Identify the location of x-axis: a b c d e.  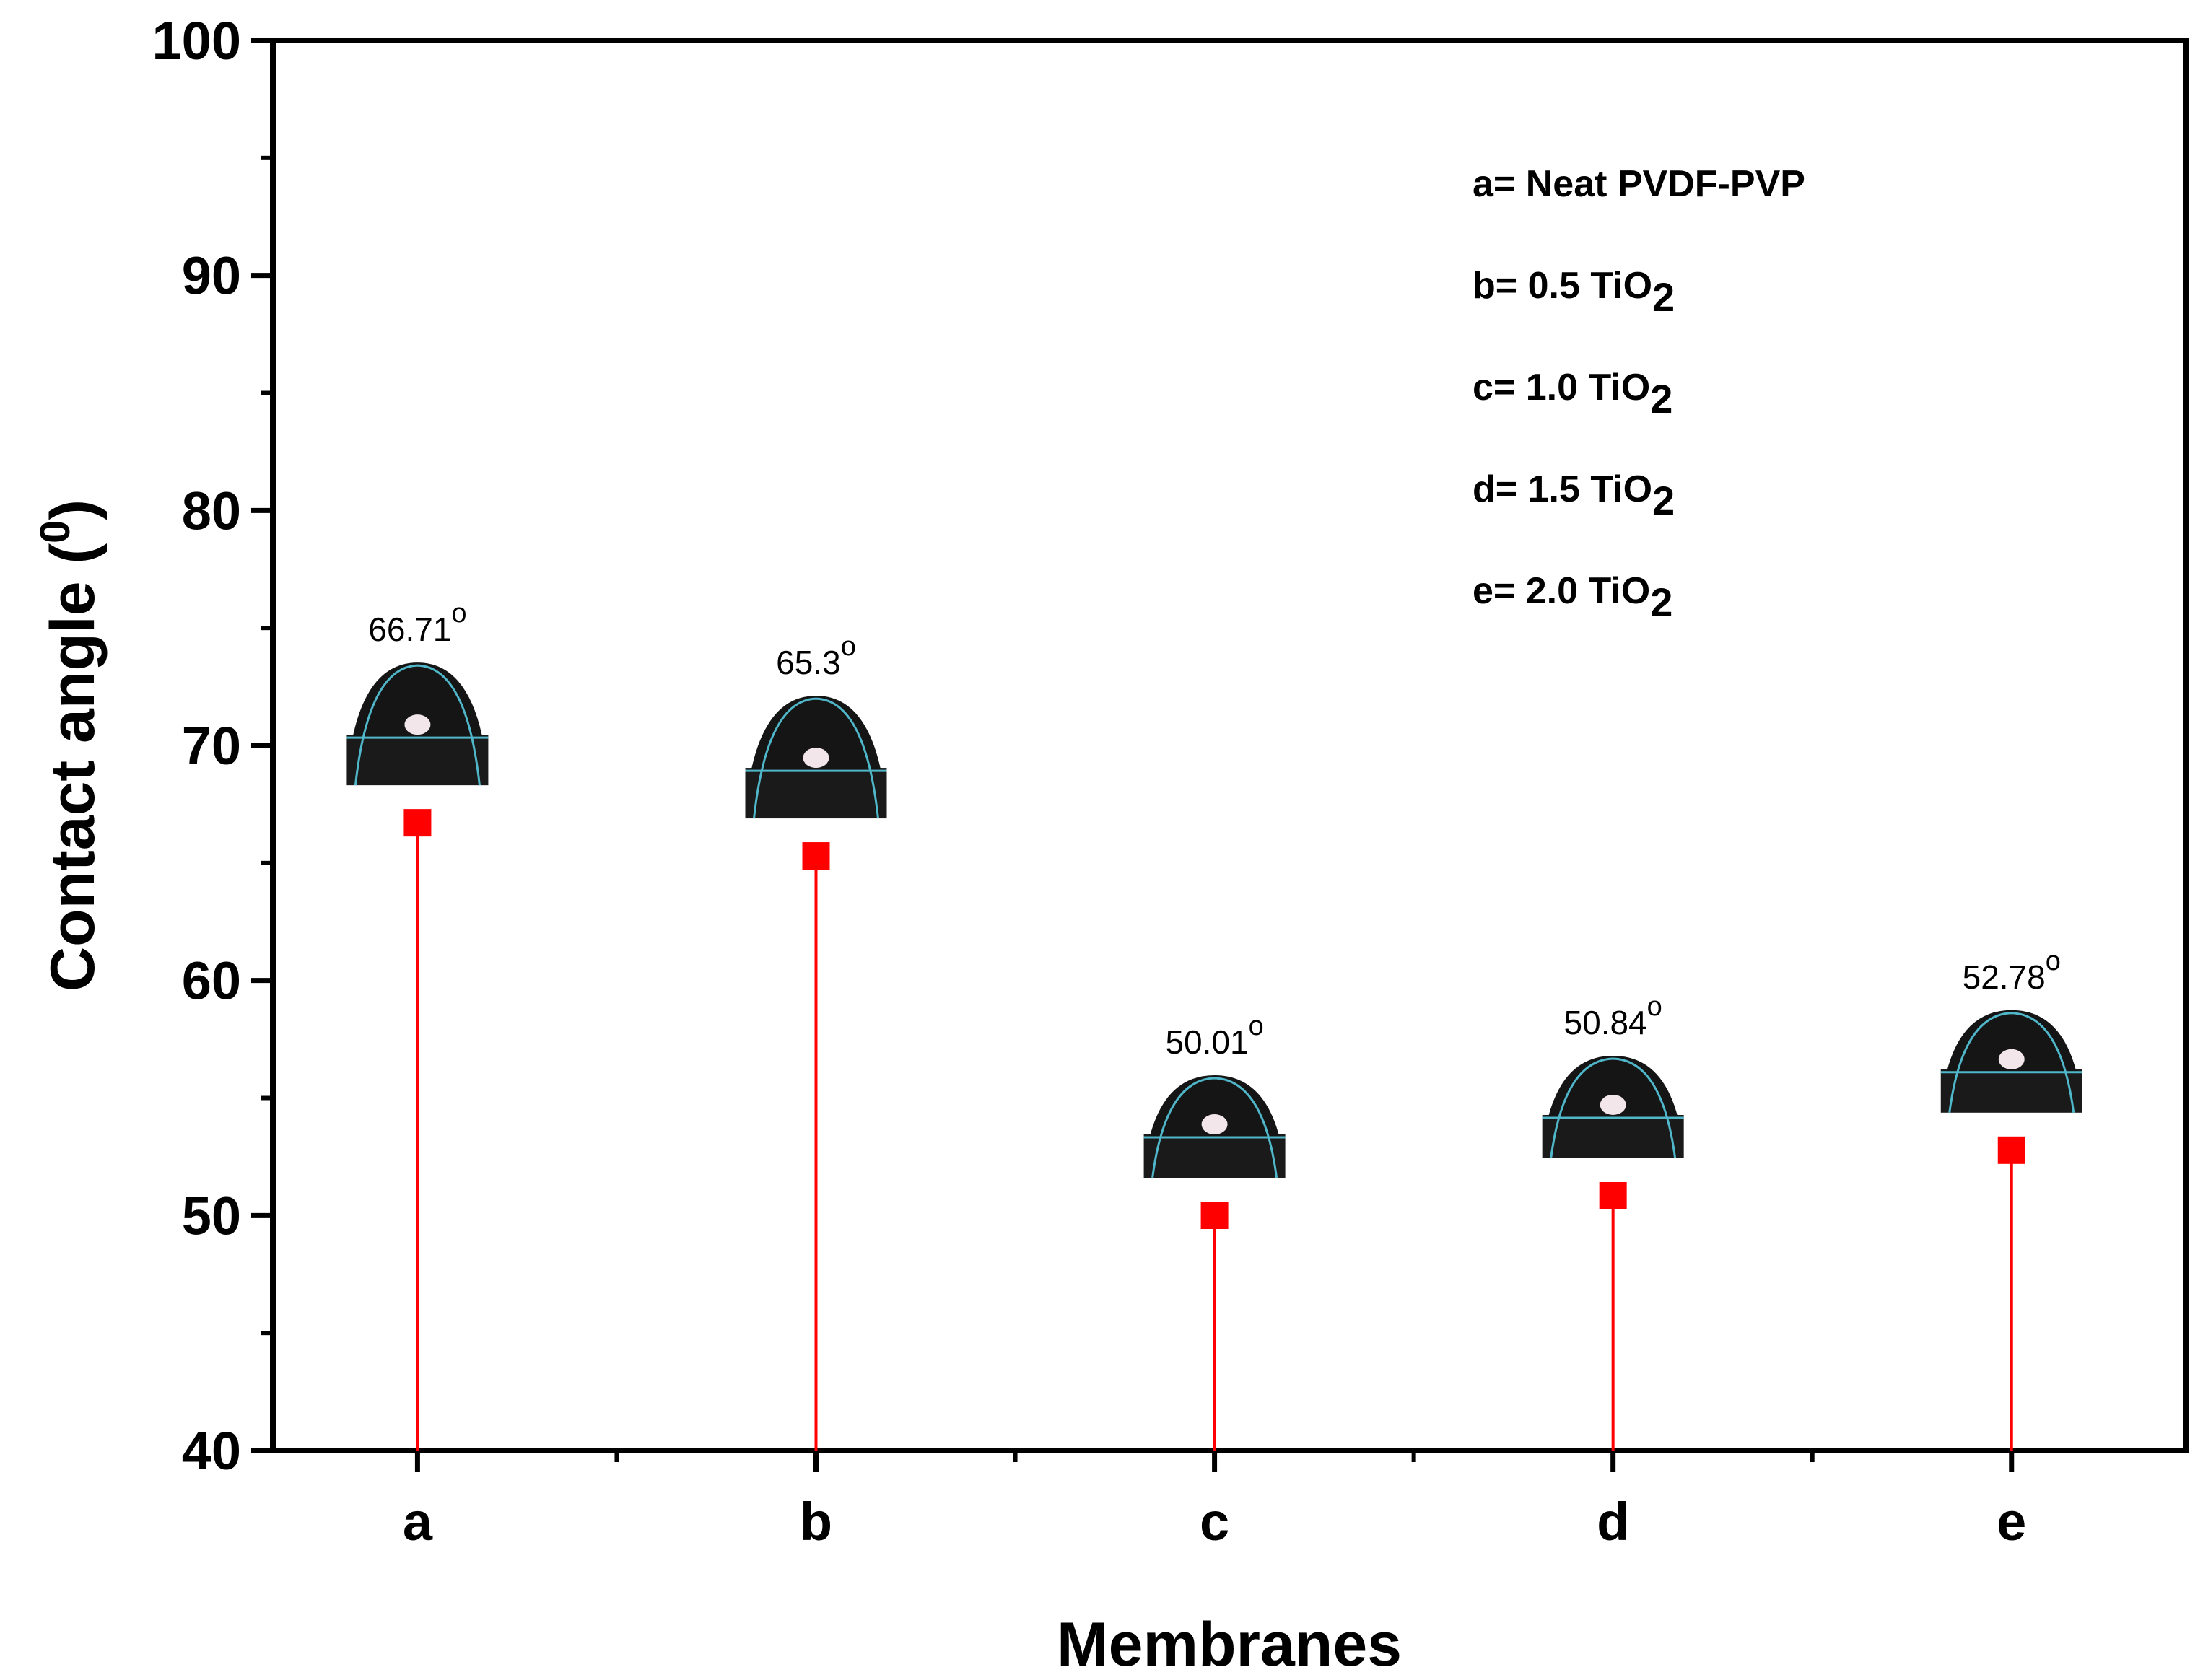
(1214, 1501).